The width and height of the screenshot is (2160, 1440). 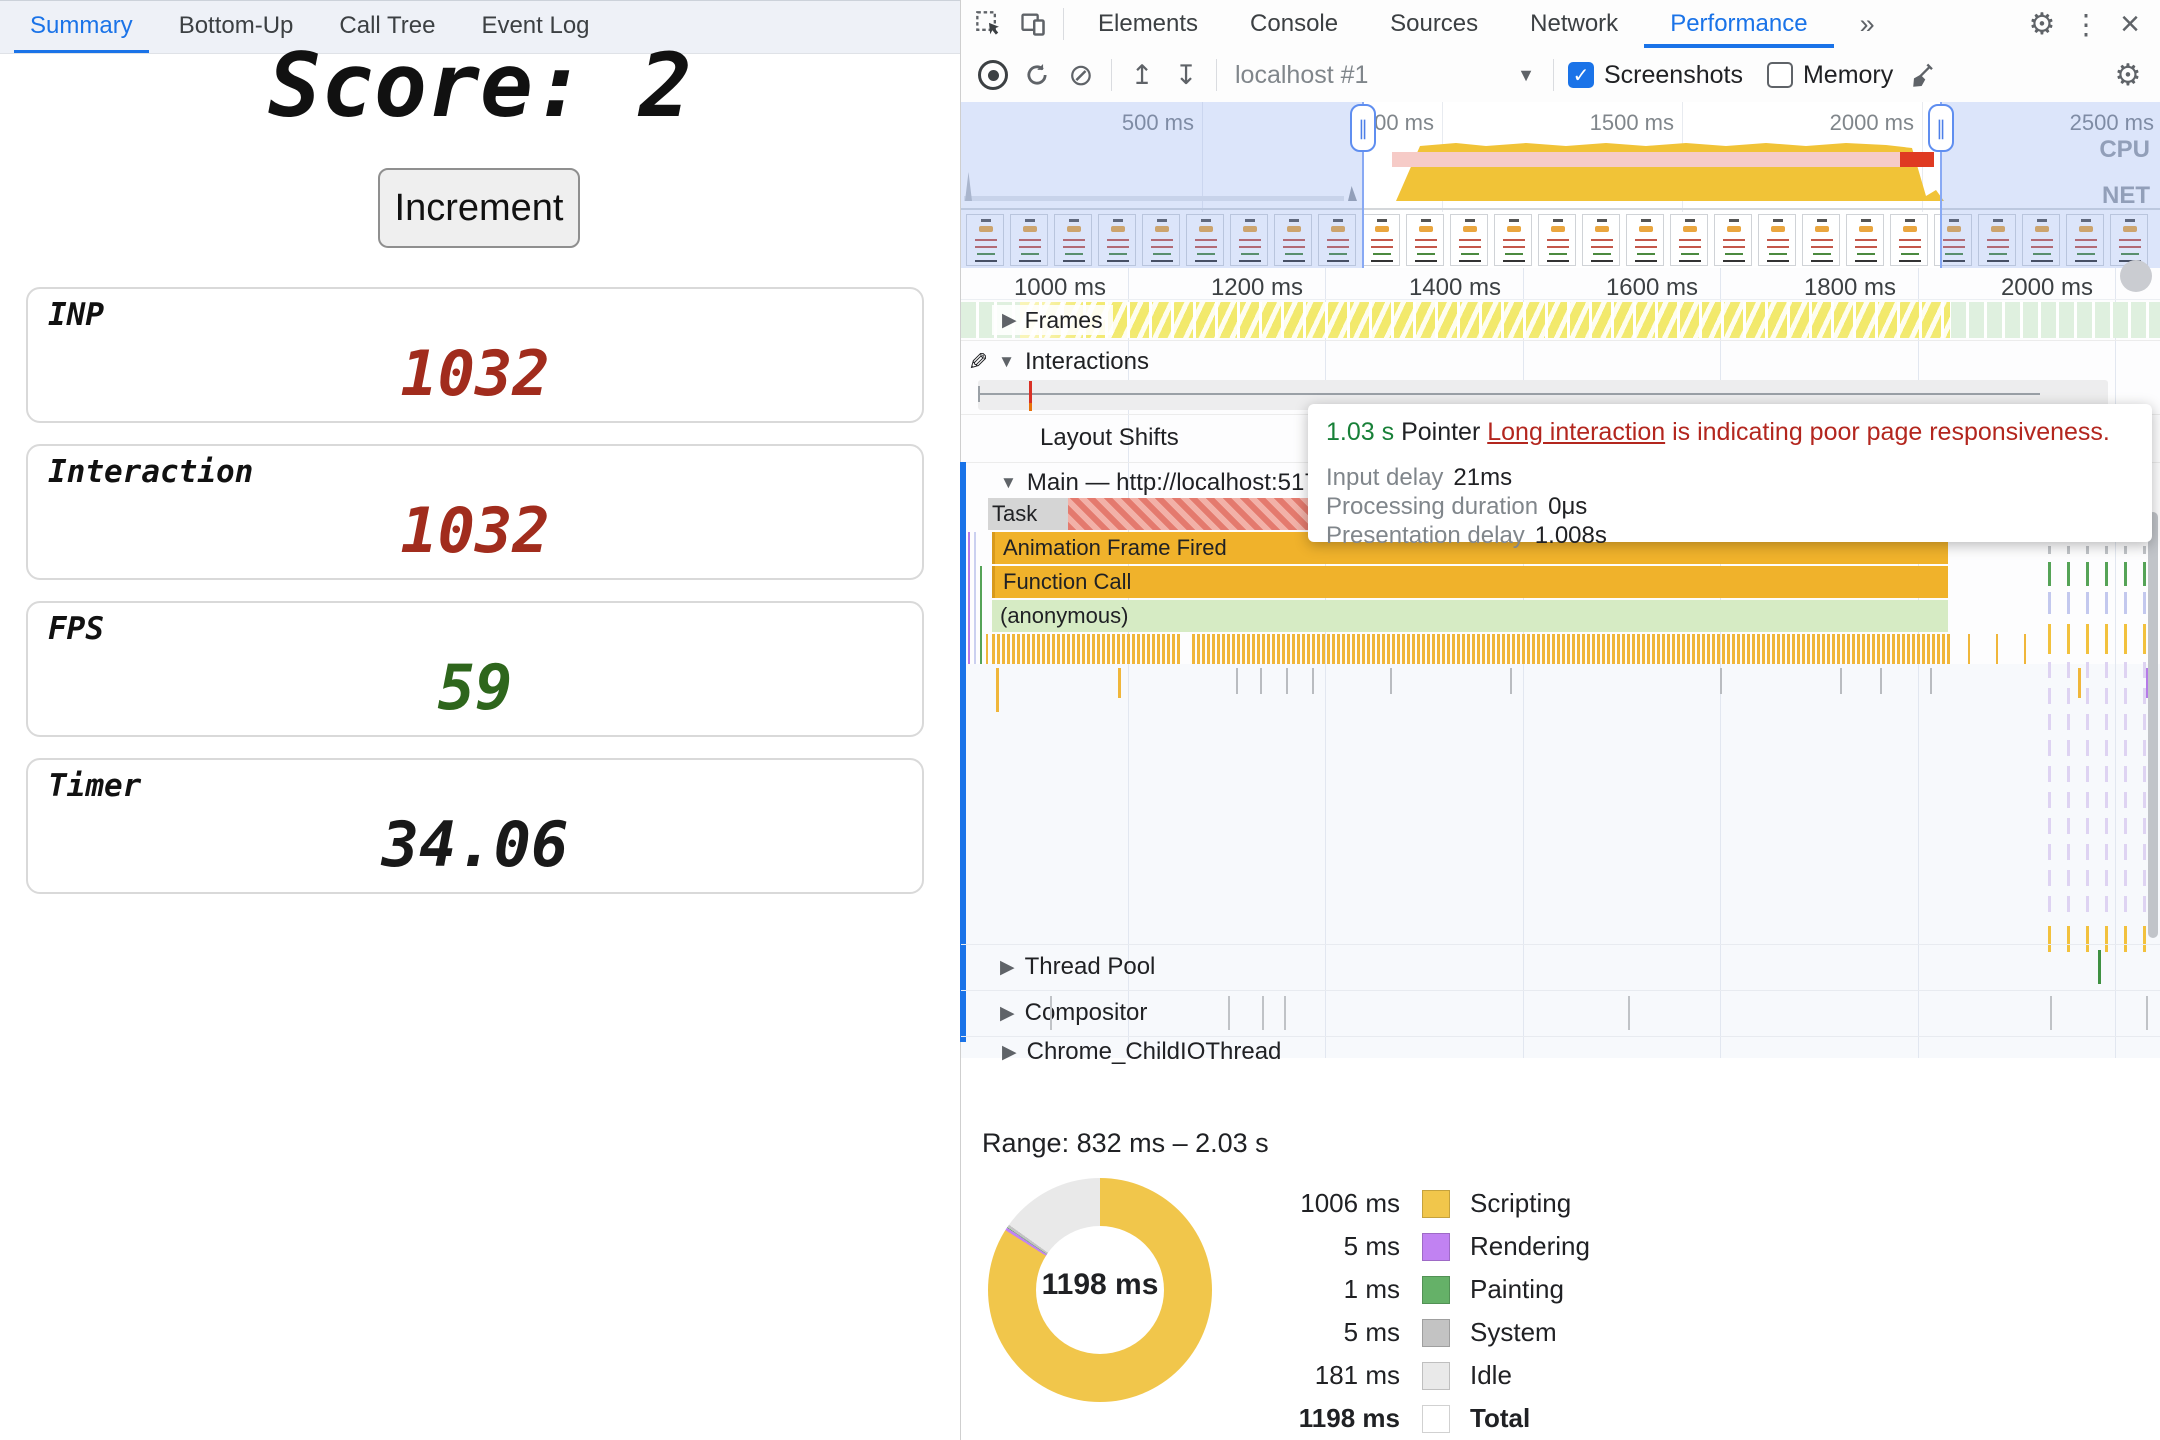 What do you see at coordinates (76, 629) in the screenshot?
I see `metric-label: FPS` at bounding box center [76, 629].